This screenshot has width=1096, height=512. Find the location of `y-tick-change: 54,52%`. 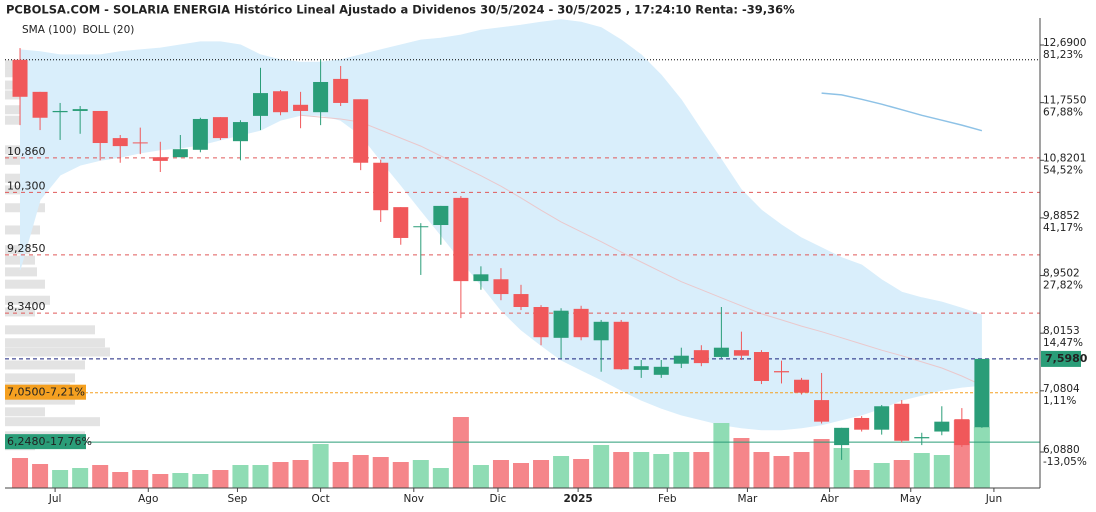

y-tick-change: 54,52% is located at coordinates (1063, 170).